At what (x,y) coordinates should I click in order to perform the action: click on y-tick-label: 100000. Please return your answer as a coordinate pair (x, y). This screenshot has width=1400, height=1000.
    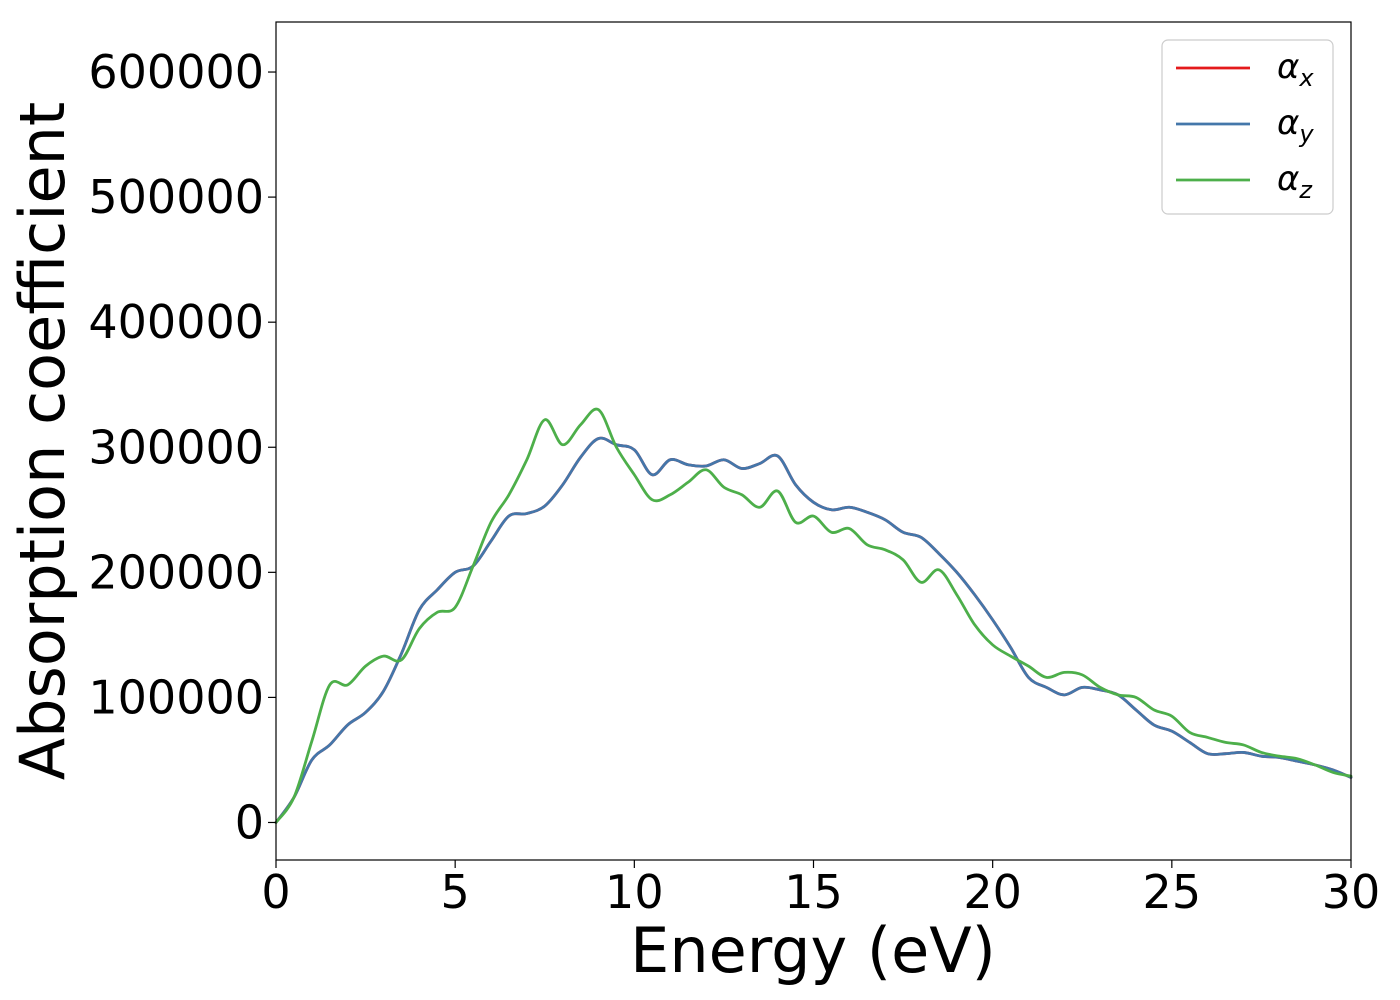
    Looking at the image, I should click on (176, 697).